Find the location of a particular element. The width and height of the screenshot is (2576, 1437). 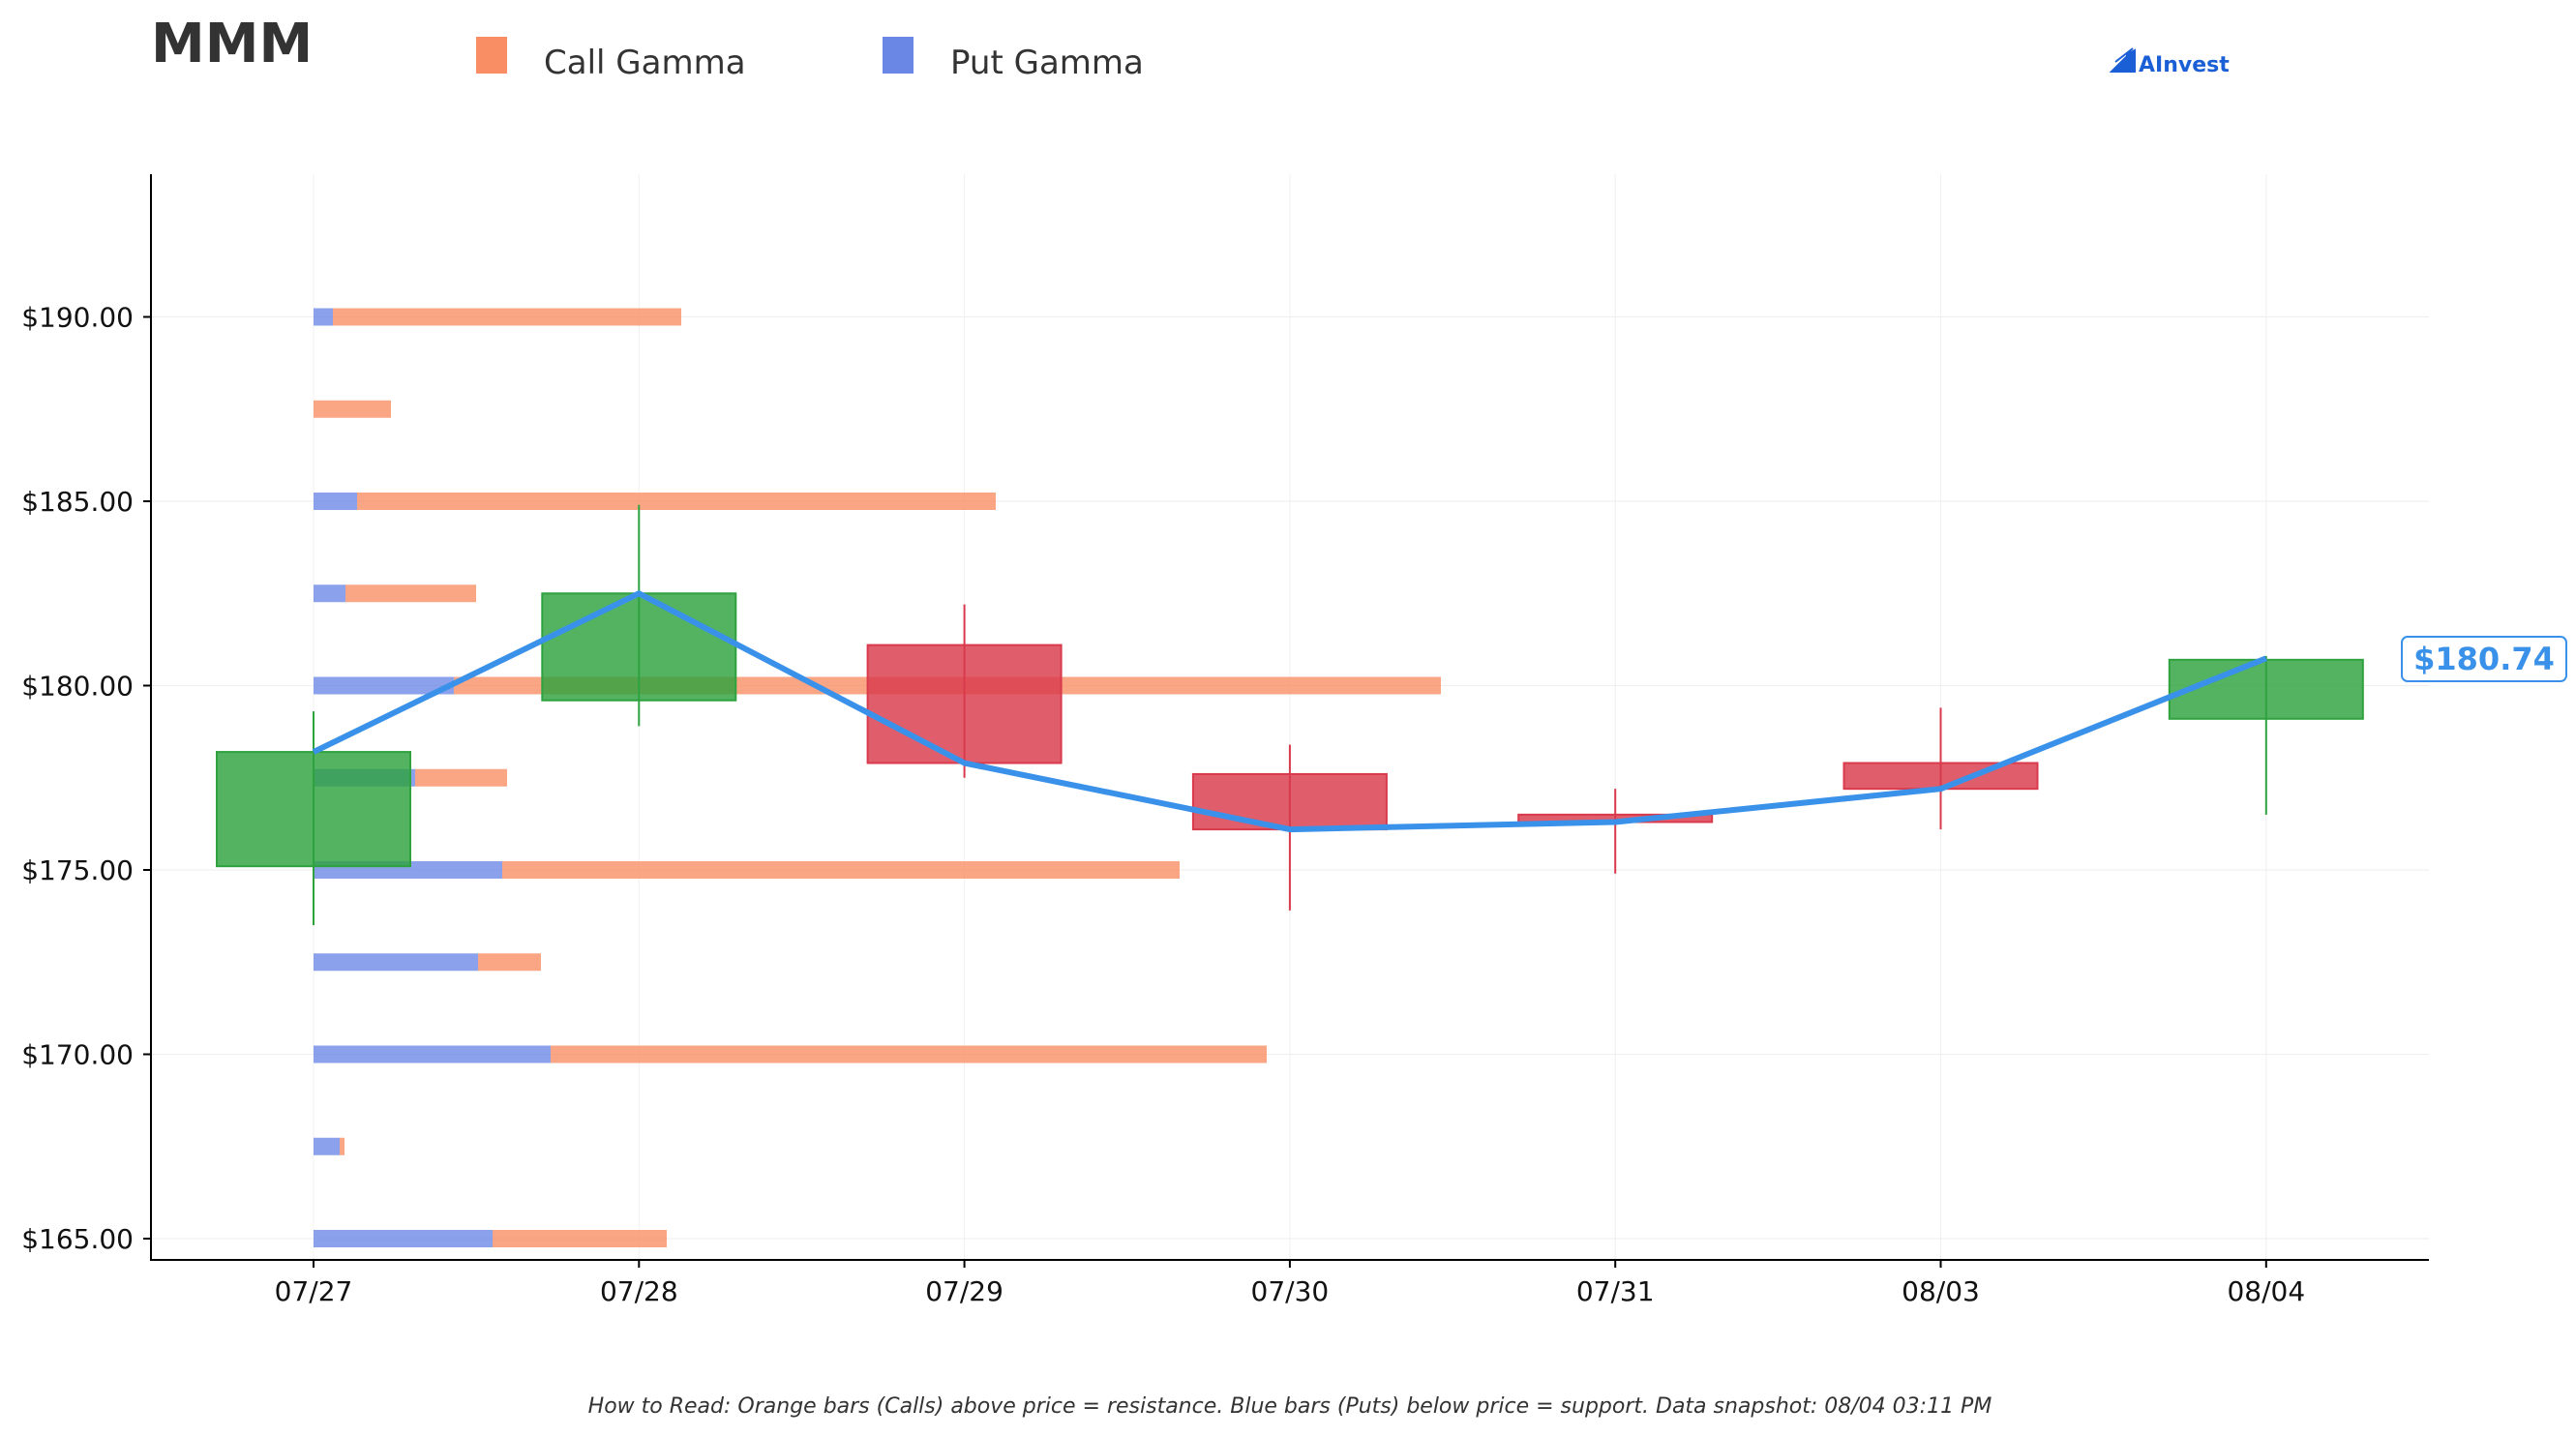

last-price-label: $180.74 is located at coordinates (2484, 659).